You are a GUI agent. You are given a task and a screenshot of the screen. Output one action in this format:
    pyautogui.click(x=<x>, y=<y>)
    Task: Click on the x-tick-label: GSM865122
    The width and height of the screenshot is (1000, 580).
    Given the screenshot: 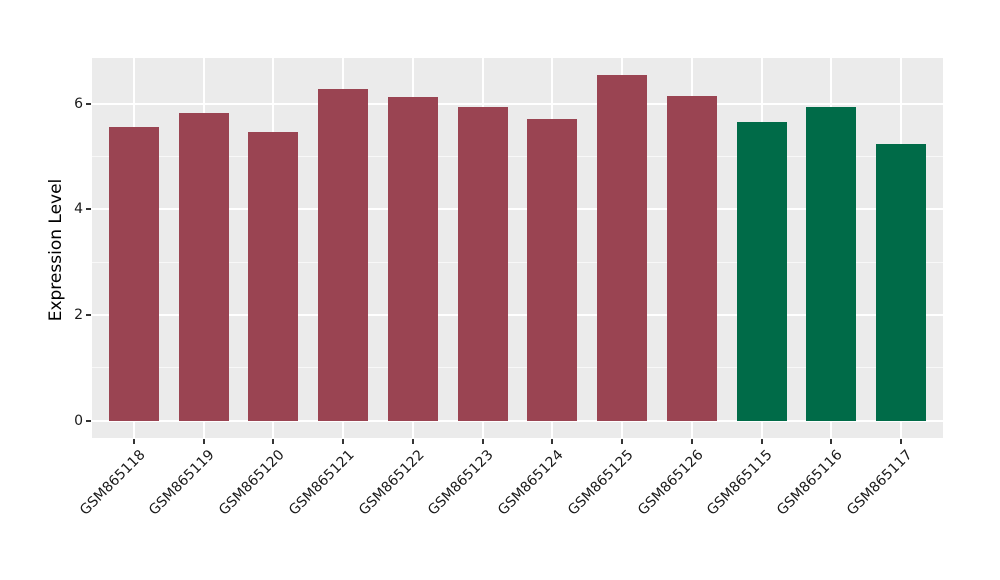 What is the action you would take?
    pyautogui.click(x=391, y=483)
    